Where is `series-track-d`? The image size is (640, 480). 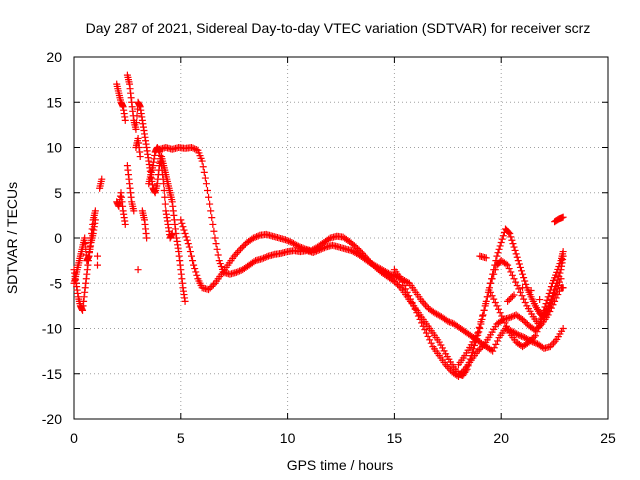 series-track-d is located at coordinates (144, 204).